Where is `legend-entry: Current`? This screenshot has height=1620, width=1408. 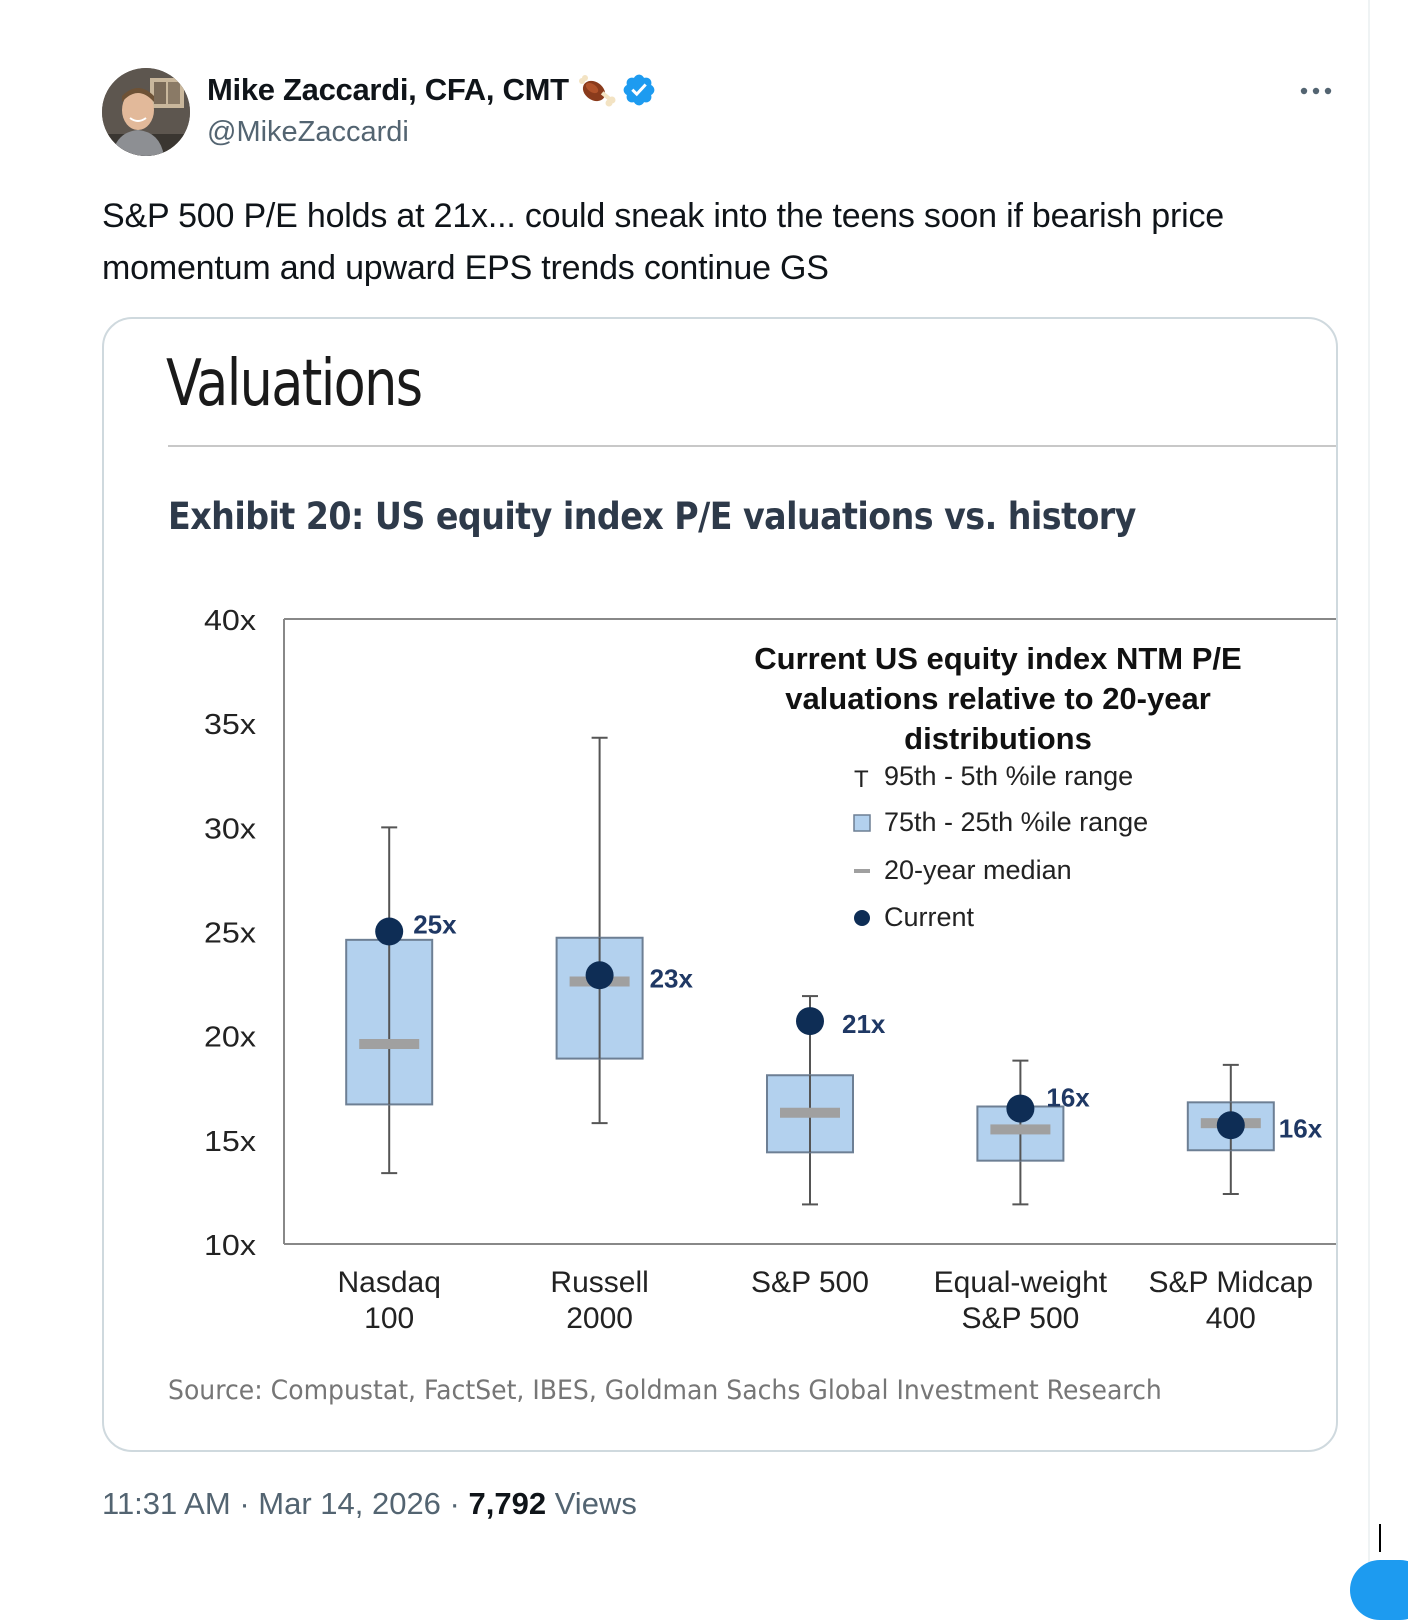
legend-entry: Current is located at coordinates (929, 917).